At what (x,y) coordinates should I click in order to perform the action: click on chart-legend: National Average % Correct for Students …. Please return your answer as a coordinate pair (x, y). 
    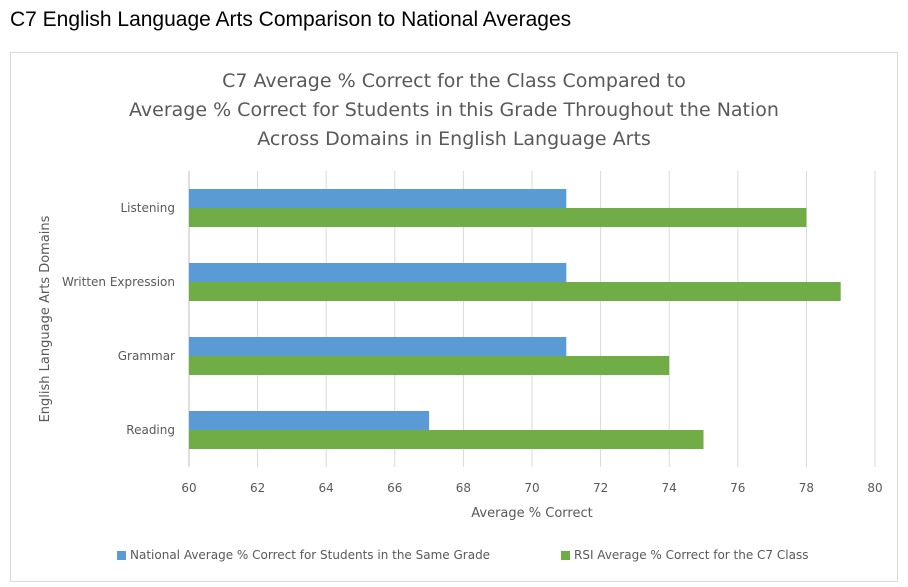
    Looking at the image, I should click on (454, 558).